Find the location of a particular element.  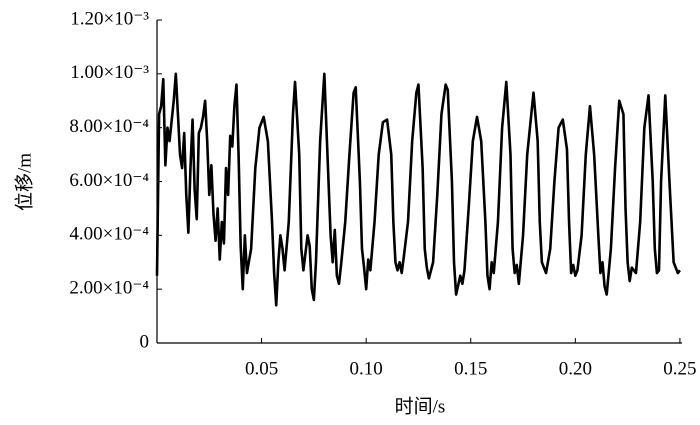

y-tick-label: 6.00×10⁻⁴ is located at coordinates (109, 180).